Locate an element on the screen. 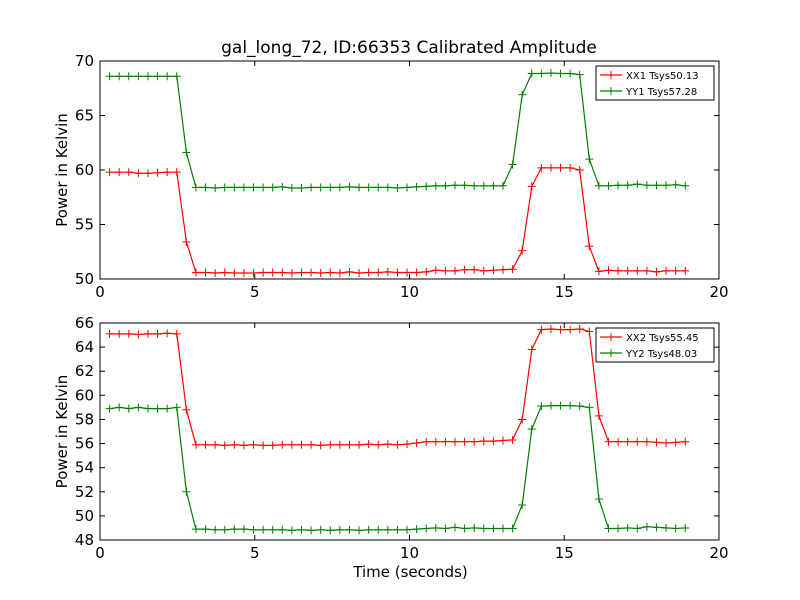 This screenshot has height=600, width=800. y-tick-label: 60 is located at coordinates (84, 170).